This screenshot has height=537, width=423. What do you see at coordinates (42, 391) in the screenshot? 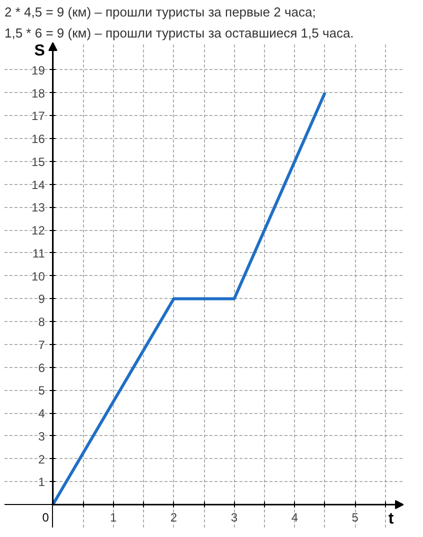
I see `y-tick-label: 5` at bounding box center [42, 391].